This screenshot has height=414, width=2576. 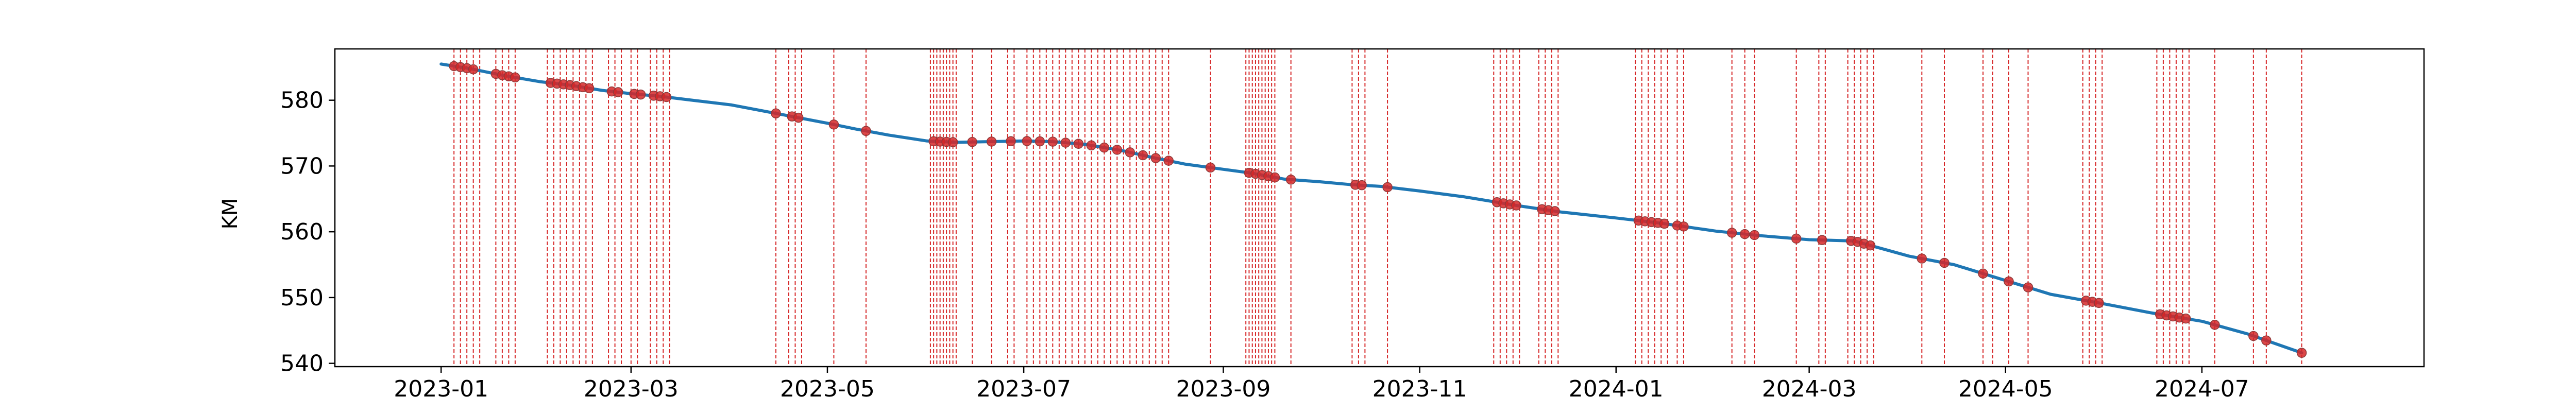 What do you see at coordinates (631, 389) in the screenshot?
I see `x-tick-label: 2023-03` at bounding box center [631, 389].